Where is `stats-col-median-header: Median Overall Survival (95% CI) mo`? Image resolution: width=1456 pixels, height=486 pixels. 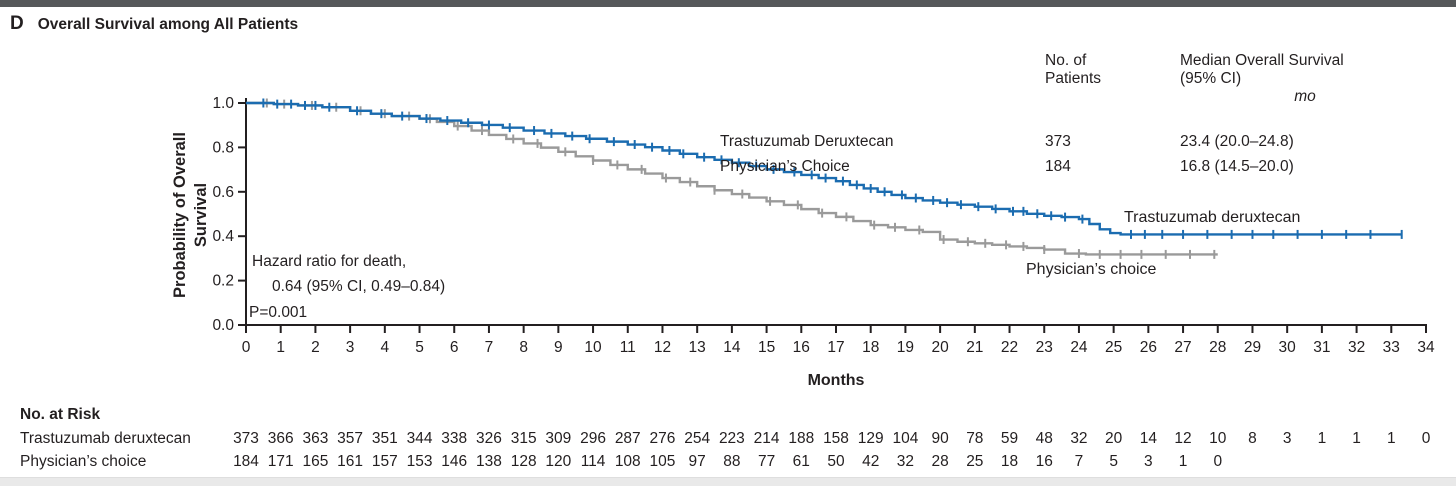
stats-col-median-header: Median Overall Survival (95% CI) mo is located at coordinates (1305, 79).